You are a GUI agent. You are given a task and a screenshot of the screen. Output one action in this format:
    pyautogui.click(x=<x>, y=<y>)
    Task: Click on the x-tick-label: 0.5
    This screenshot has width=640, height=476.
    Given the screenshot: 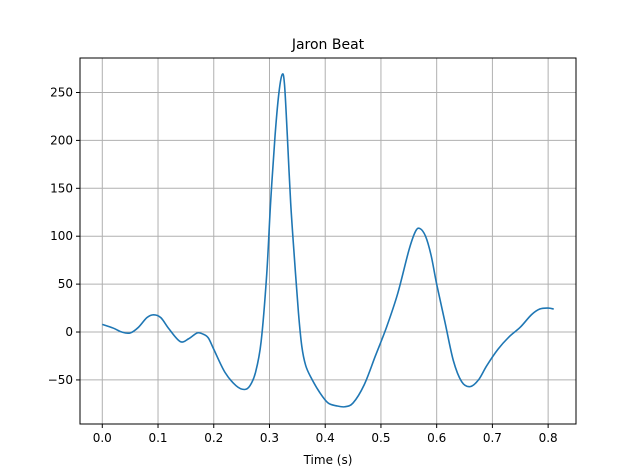 What is the action you would take?
    pyautogui.click(x=380, y=438)
    